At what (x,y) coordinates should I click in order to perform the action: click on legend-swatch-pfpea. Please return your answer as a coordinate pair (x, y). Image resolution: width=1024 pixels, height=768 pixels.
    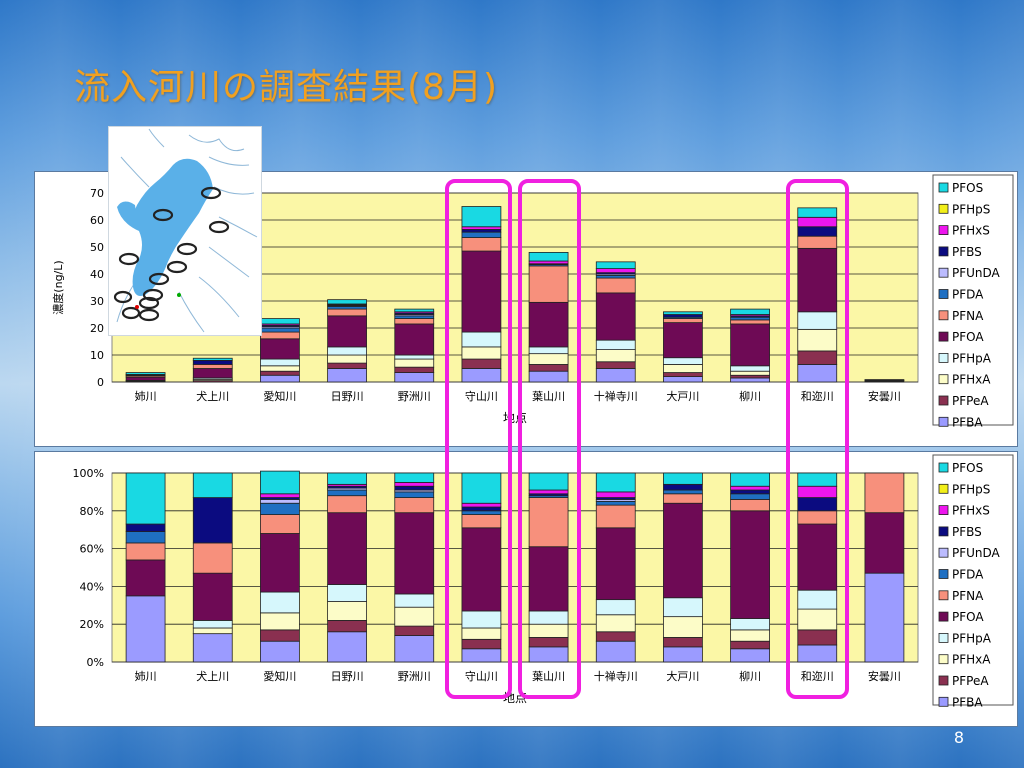
    Looking at the image, I should click on (943, 400).